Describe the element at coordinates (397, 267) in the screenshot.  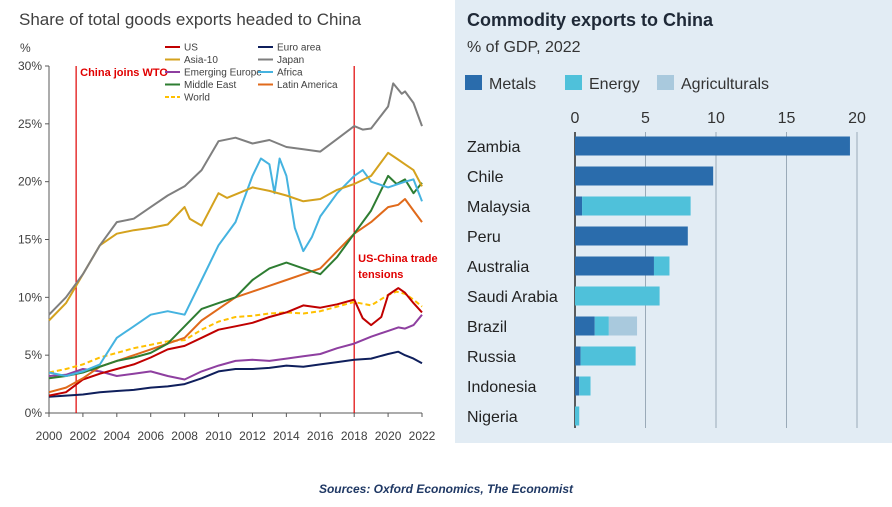
I see `event-label: US-China trade tensions` at that location.